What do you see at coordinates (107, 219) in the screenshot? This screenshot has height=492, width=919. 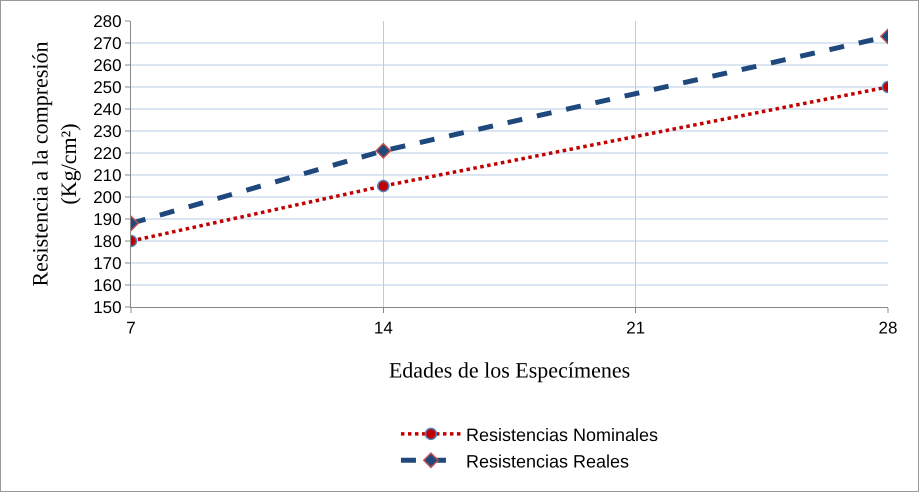 I see `y-tick-label: 190` at bounding box center [107, 219].